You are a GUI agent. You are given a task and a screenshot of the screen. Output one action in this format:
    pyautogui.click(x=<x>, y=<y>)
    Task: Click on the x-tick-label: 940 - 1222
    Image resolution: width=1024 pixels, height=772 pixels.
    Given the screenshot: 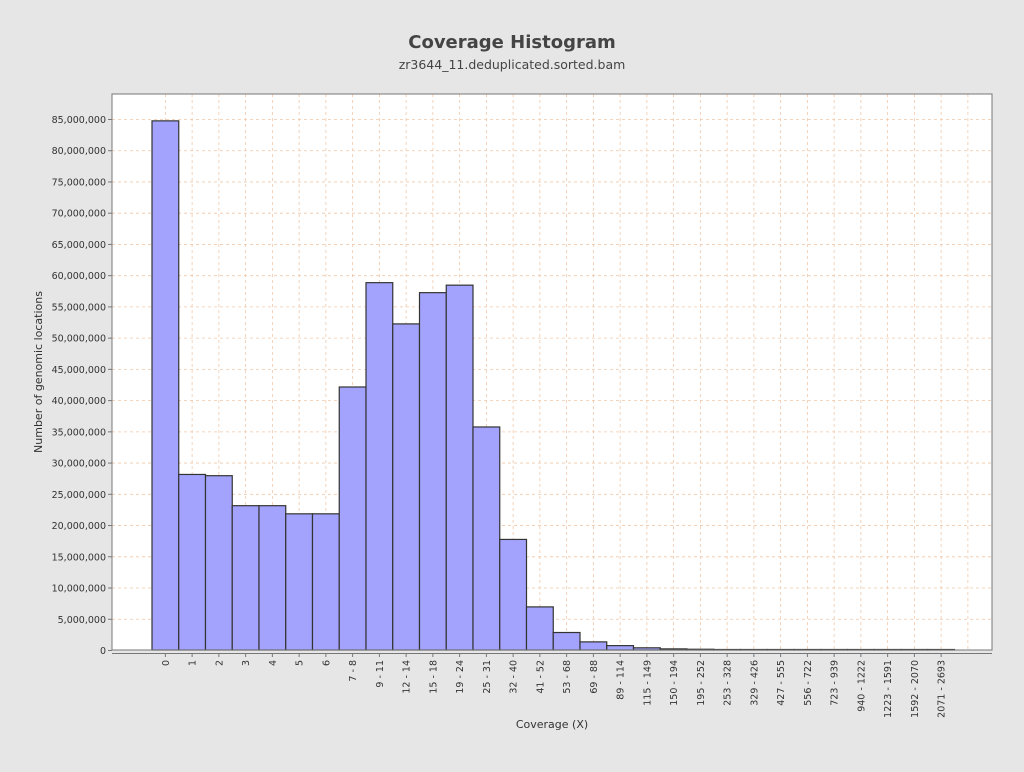 What is the action you would take?
    pyautogui.click(x=861, y=686)
    